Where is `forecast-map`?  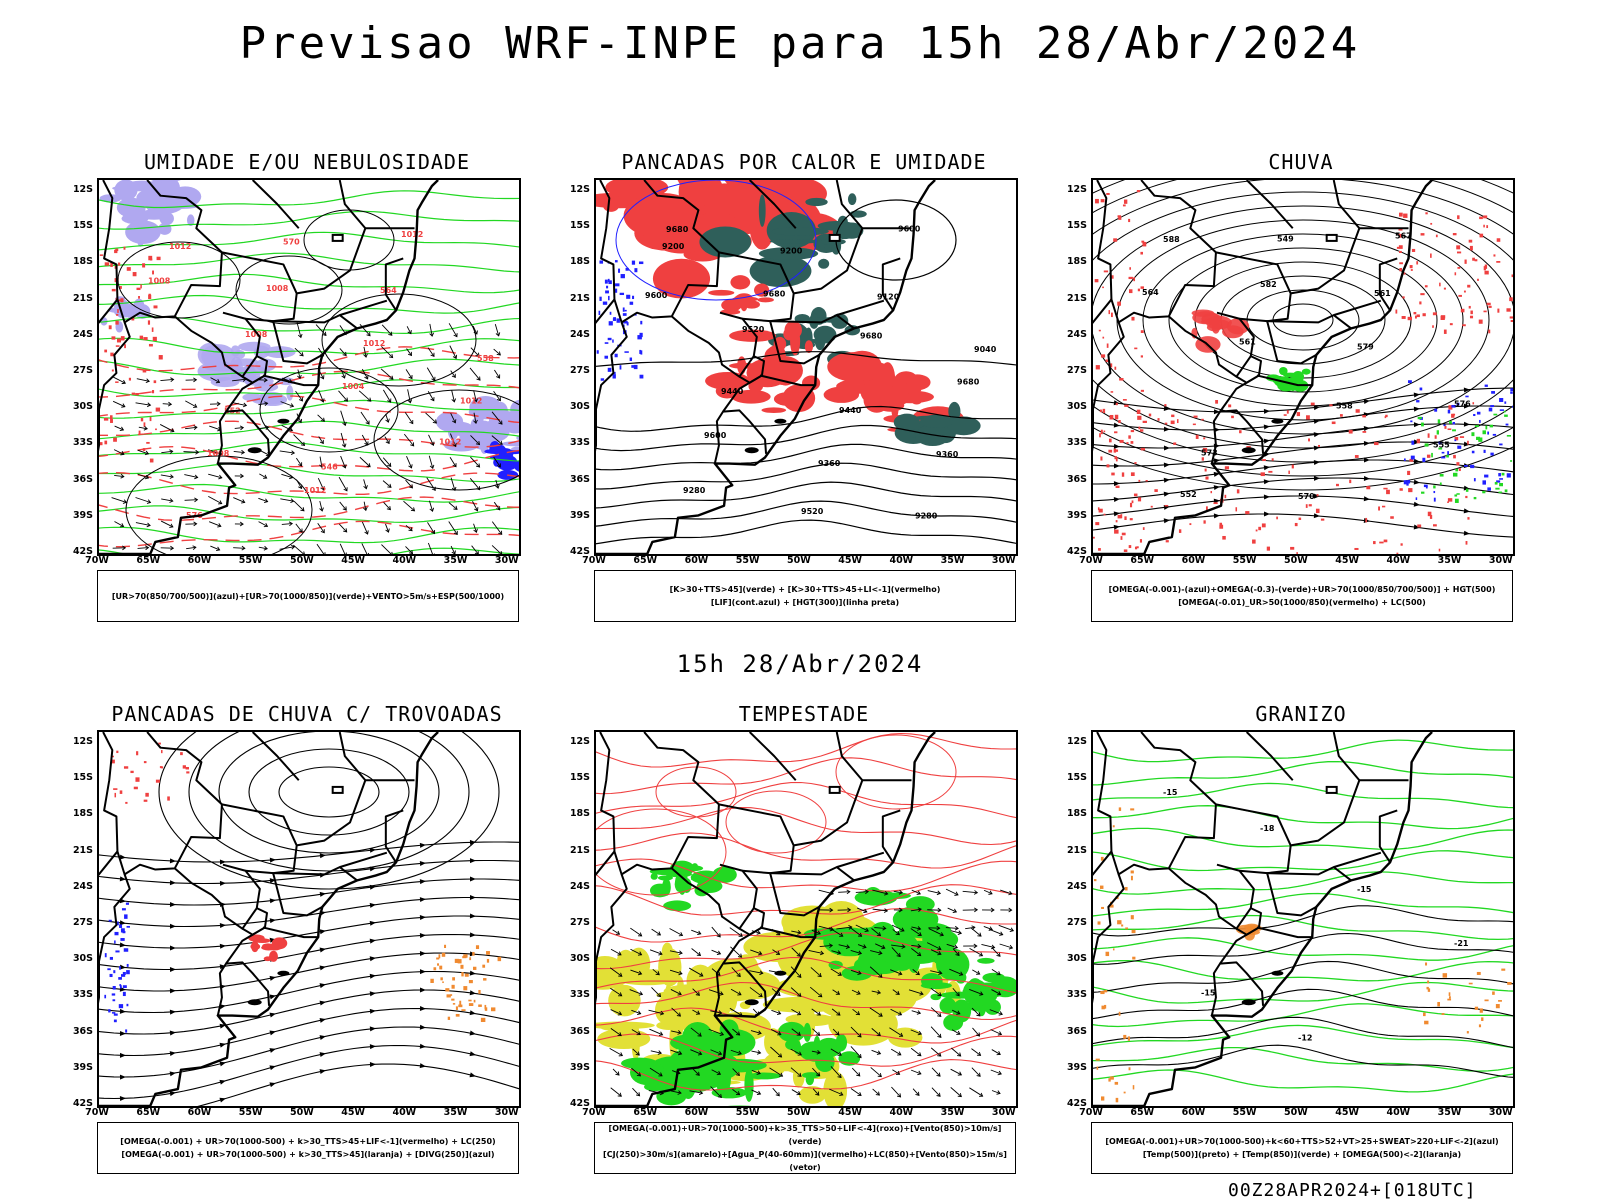 forecast-map is located at coordinates (806, 919).